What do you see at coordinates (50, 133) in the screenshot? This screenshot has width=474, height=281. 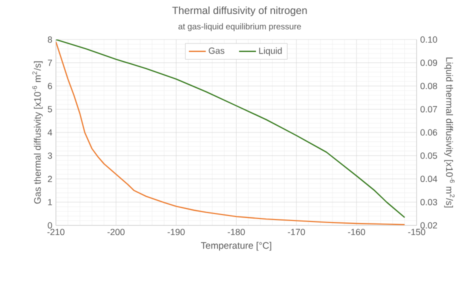 I see `y-tick-label: 4` at bounding box center [50, 133].